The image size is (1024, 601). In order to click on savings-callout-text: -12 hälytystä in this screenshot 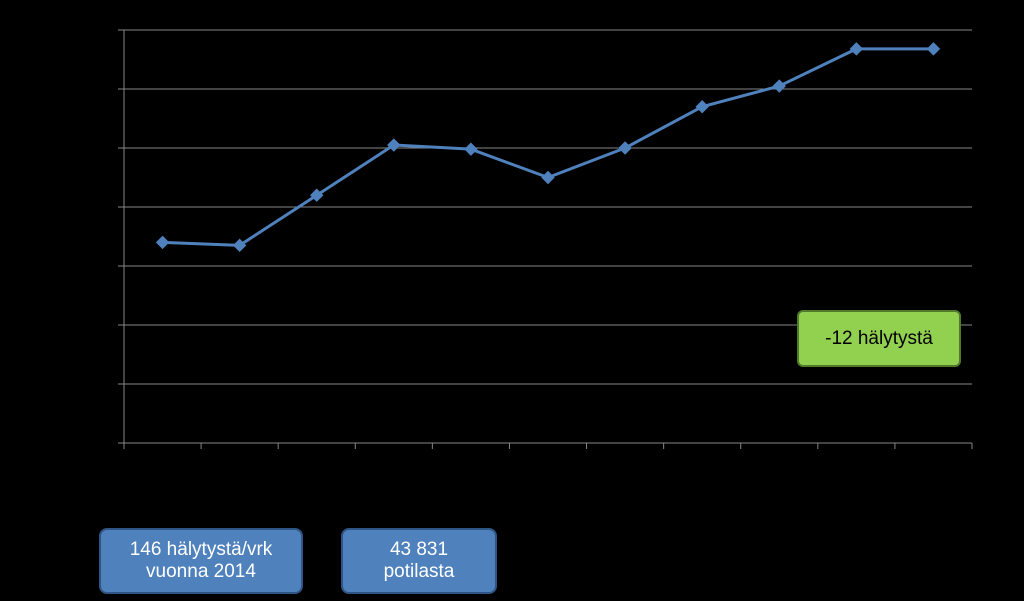, I will do `click(879, 338)`.